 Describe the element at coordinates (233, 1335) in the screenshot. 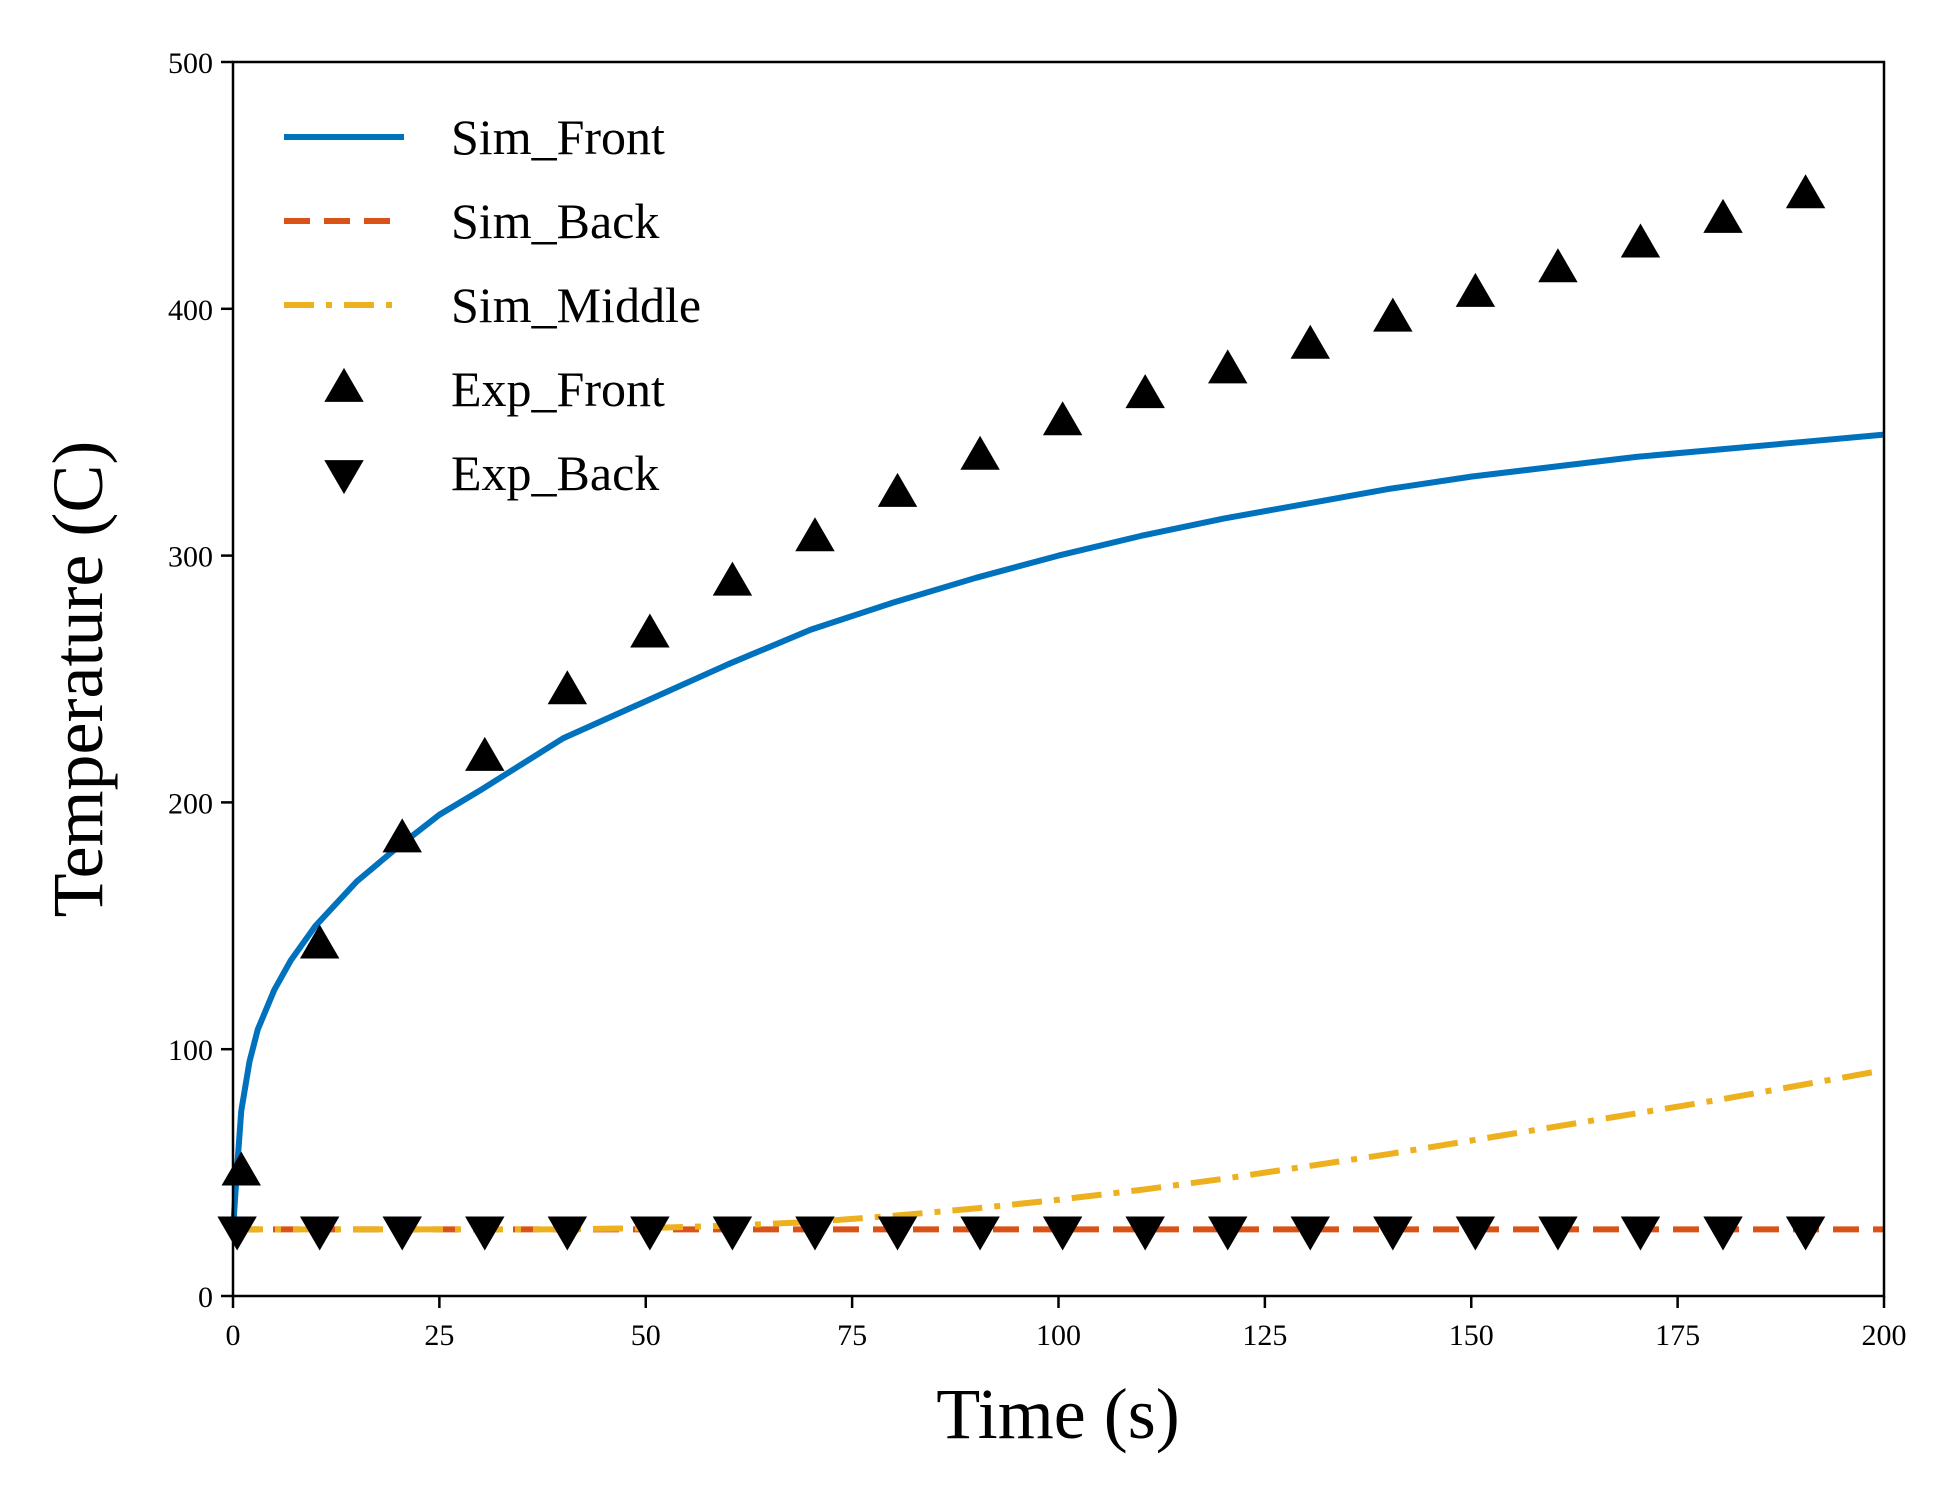

I see `x-tick-label: 0` at that location.